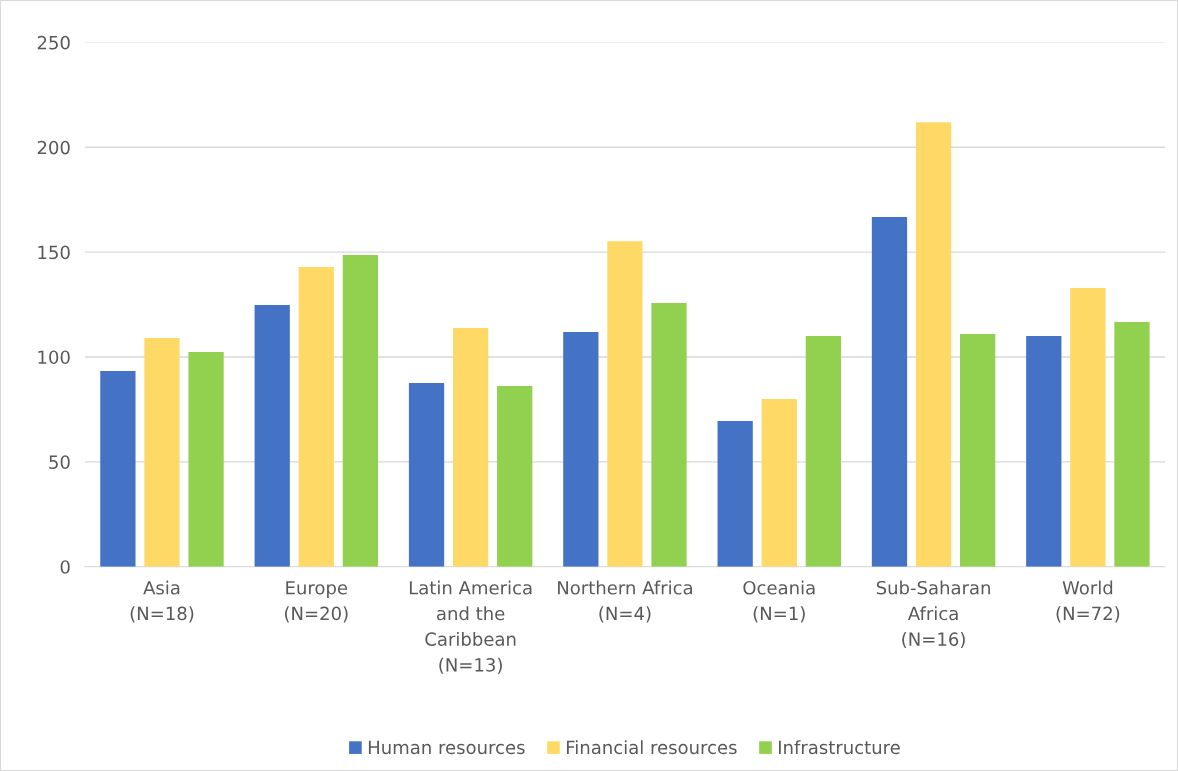 The width and height of the screenshot is (1178, 771). What do you see at coordinates (316, 602) in the screenshot?
I see `x-tick-label: Europe (N=20)` at bounding box center [316, 602].